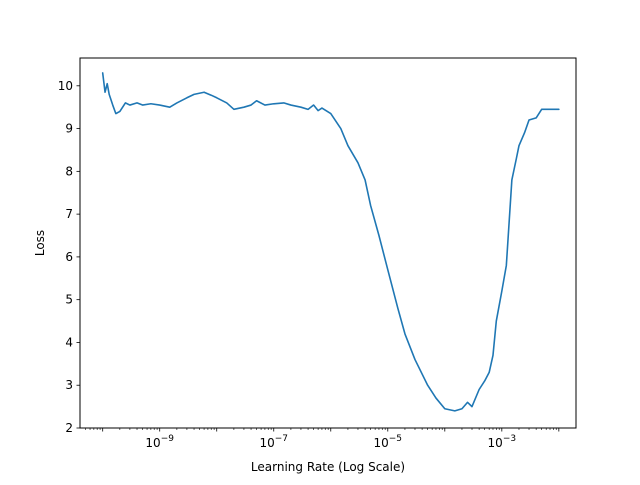  What do you see at coordinates (322, 439) in the screenshot?
I see `x-axis-ticks: 10⁻⁹ 10⁻⁷ 10⁻⁵ 10⁻³` at bounding box center [322, 439].